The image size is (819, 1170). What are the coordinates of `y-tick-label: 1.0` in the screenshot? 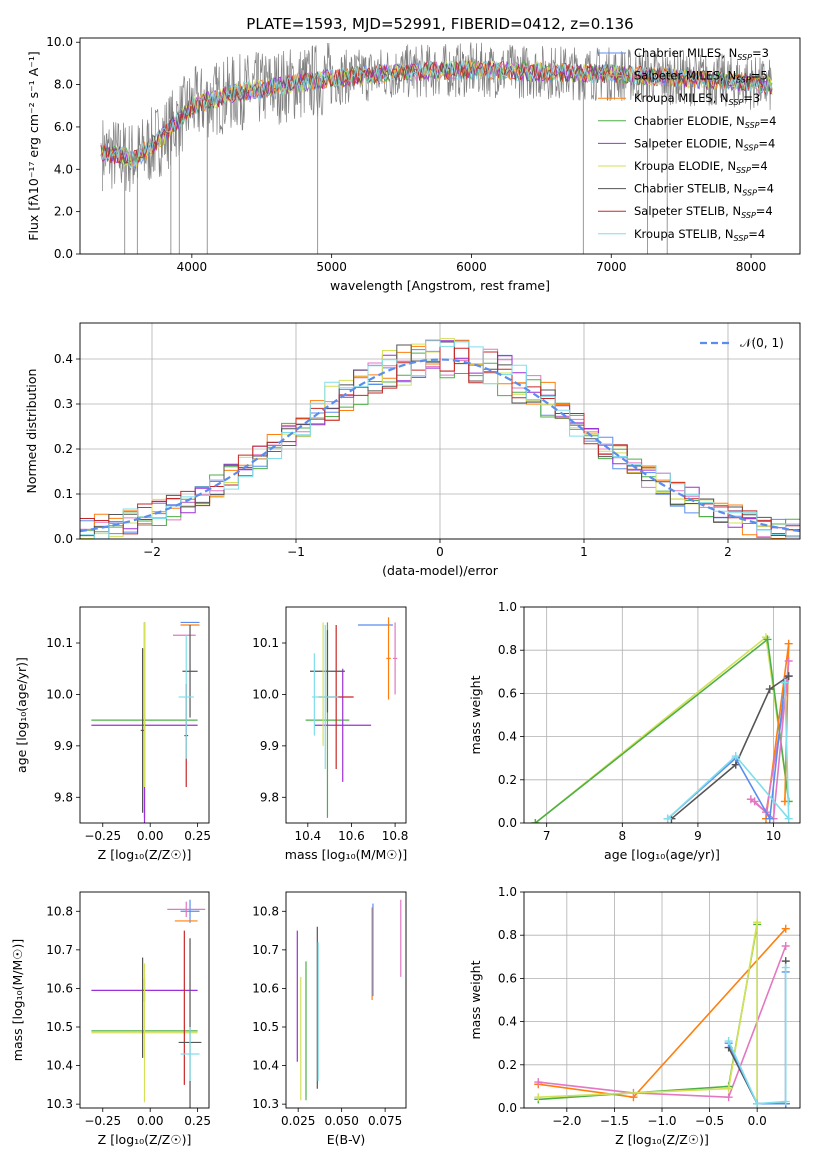 It's located at (507, 892).